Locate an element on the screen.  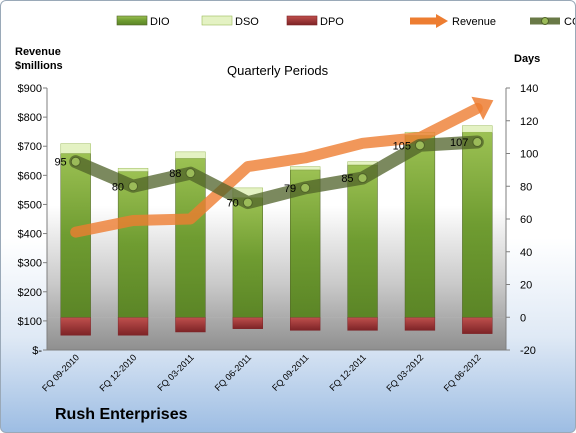
left-tick-label: $100 is located at coordinates (30, 322).